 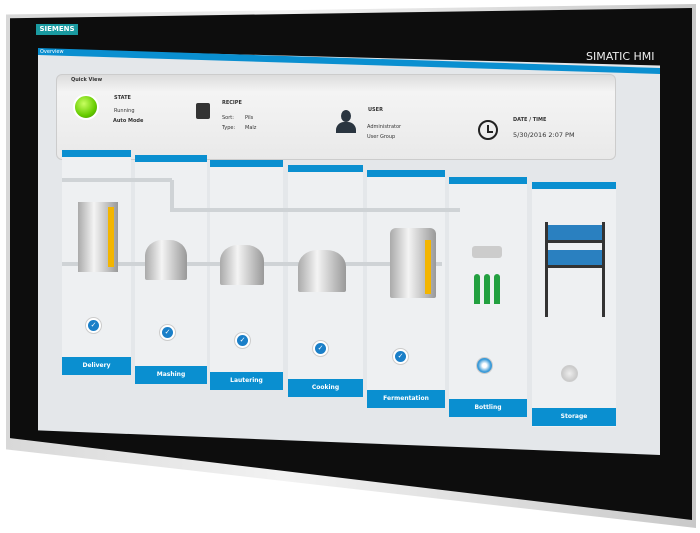 What do you see at coordinates (128, 121) in the screenshot?
I see `state-mode: Auto Mode` at bounding box center [128, 121].